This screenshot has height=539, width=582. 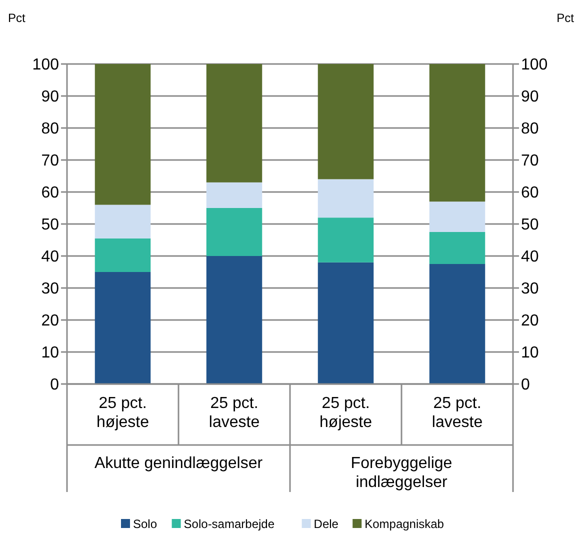 I want to click on y-tick-label: 100, so click(x=46, y=65).